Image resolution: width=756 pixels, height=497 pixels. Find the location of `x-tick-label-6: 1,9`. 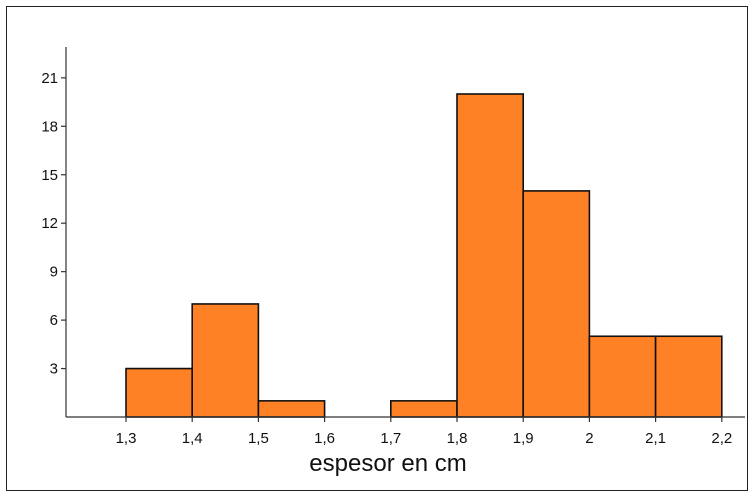

x-tick-label-6: 1,9 is located at coordinates (523, 438).